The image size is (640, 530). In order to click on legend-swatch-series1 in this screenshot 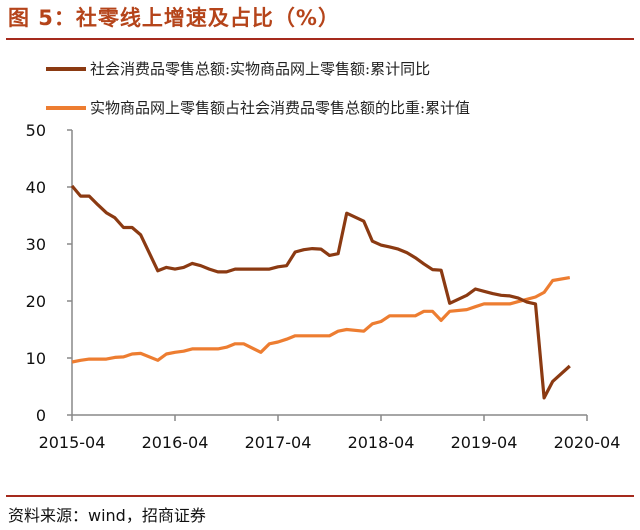, I will do `click(66, 68)`.